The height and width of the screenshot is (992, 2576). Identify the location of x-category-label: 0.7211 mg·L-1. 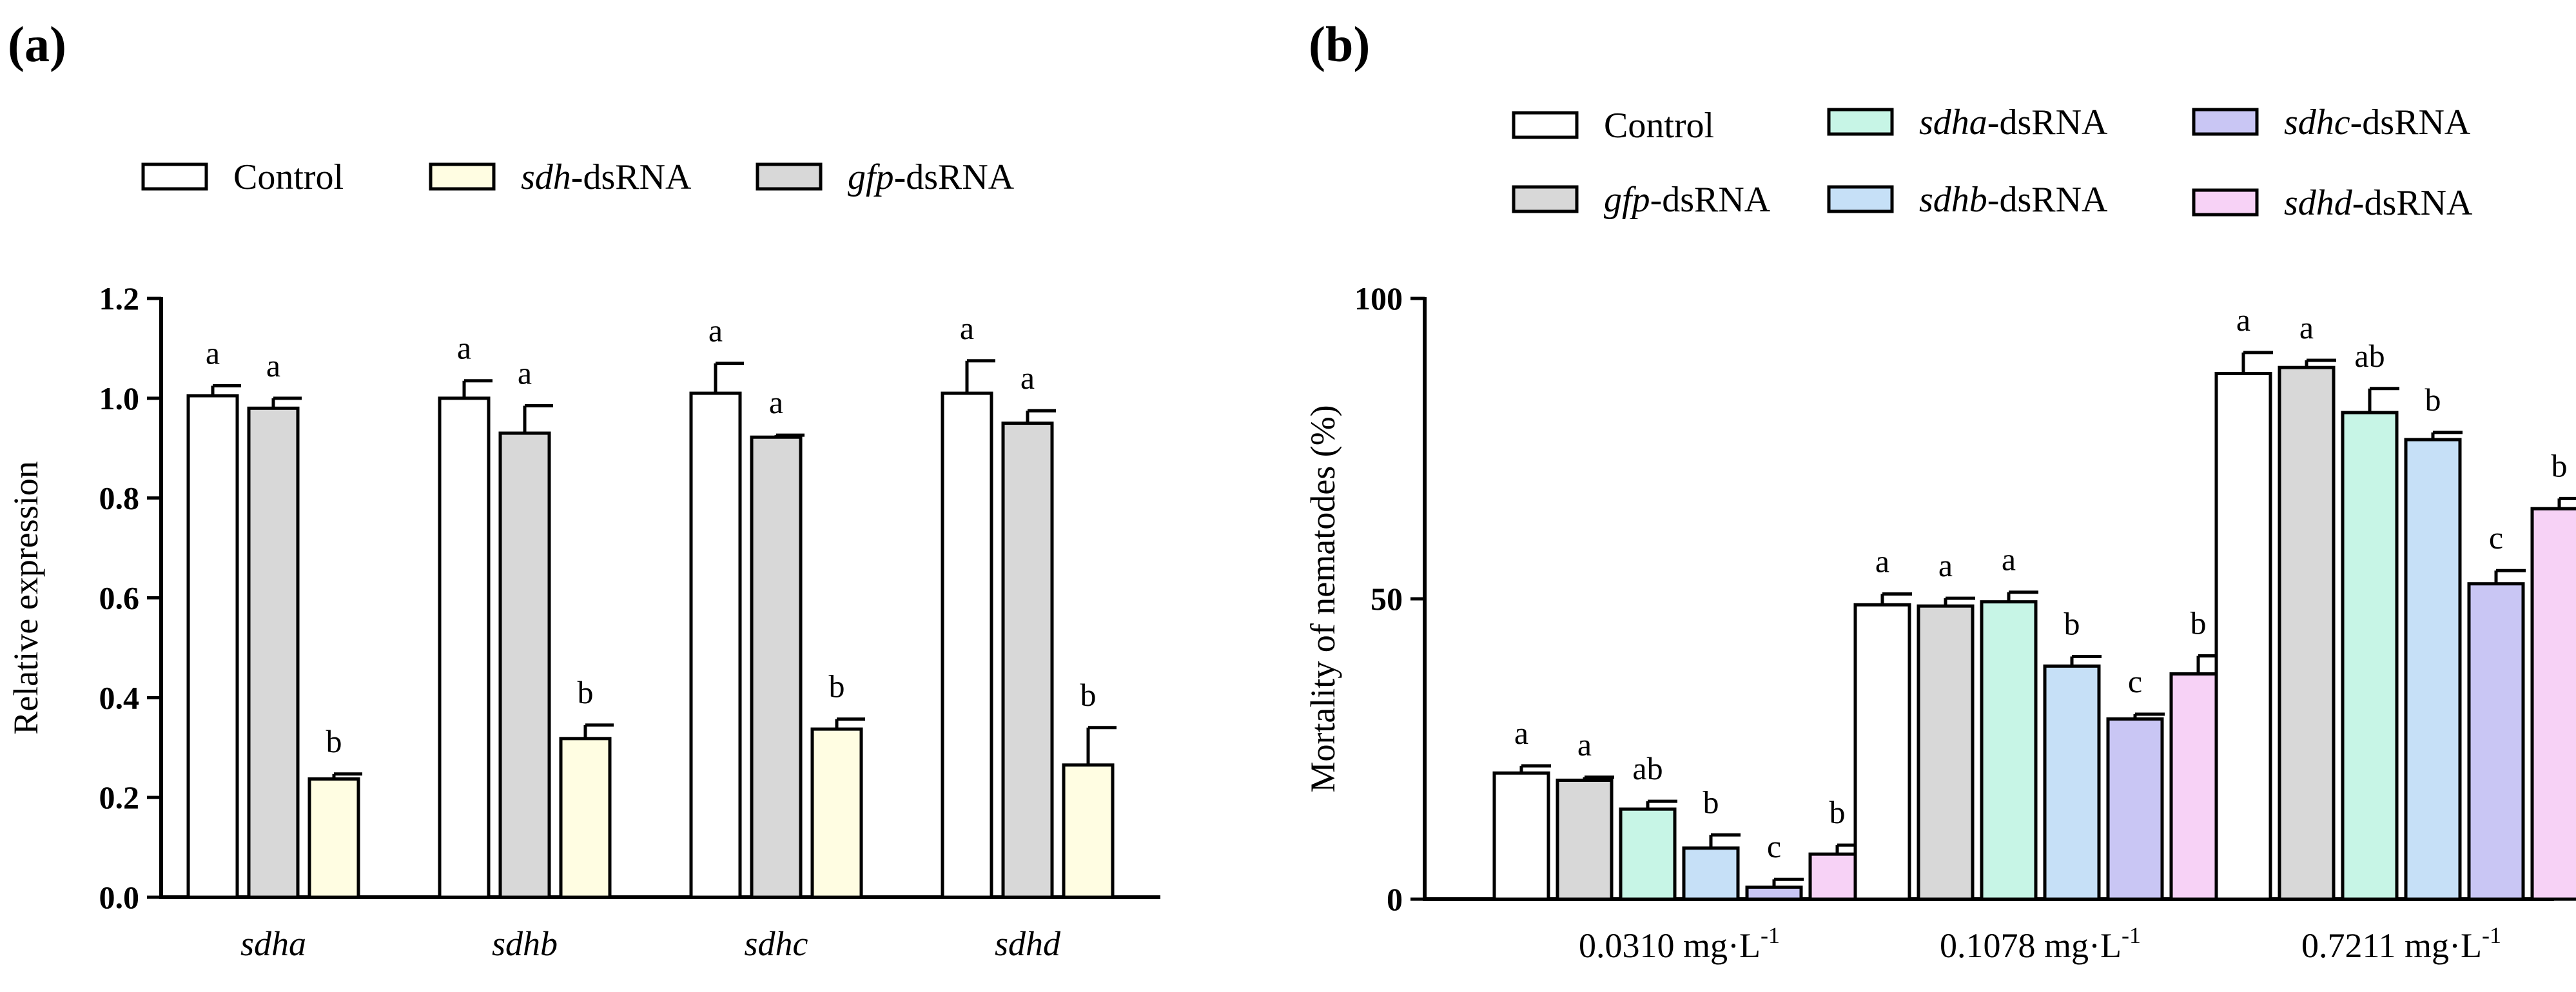
(2401, 943).